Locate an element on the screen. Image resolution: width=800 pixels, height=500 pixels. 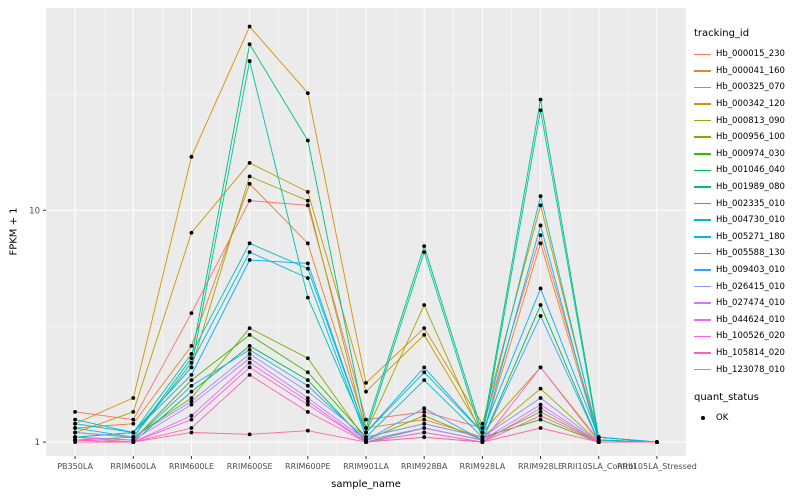
legend-item: Hb_004730_010 is located at coordinates (747, 220).